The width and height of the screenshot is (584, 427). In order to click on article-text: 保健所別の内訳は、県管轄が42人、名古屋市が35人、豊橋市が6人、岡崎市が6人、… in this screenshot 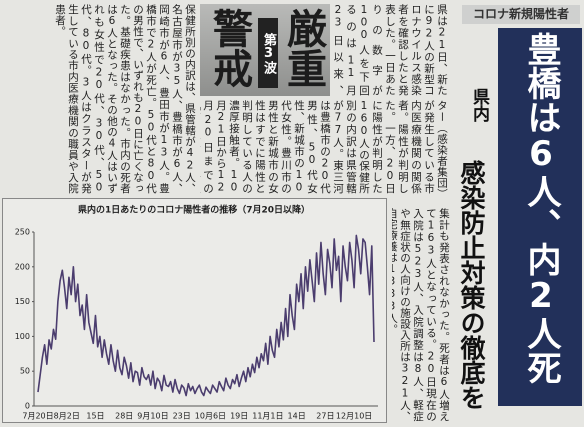, I will do `click(125, 99)`.